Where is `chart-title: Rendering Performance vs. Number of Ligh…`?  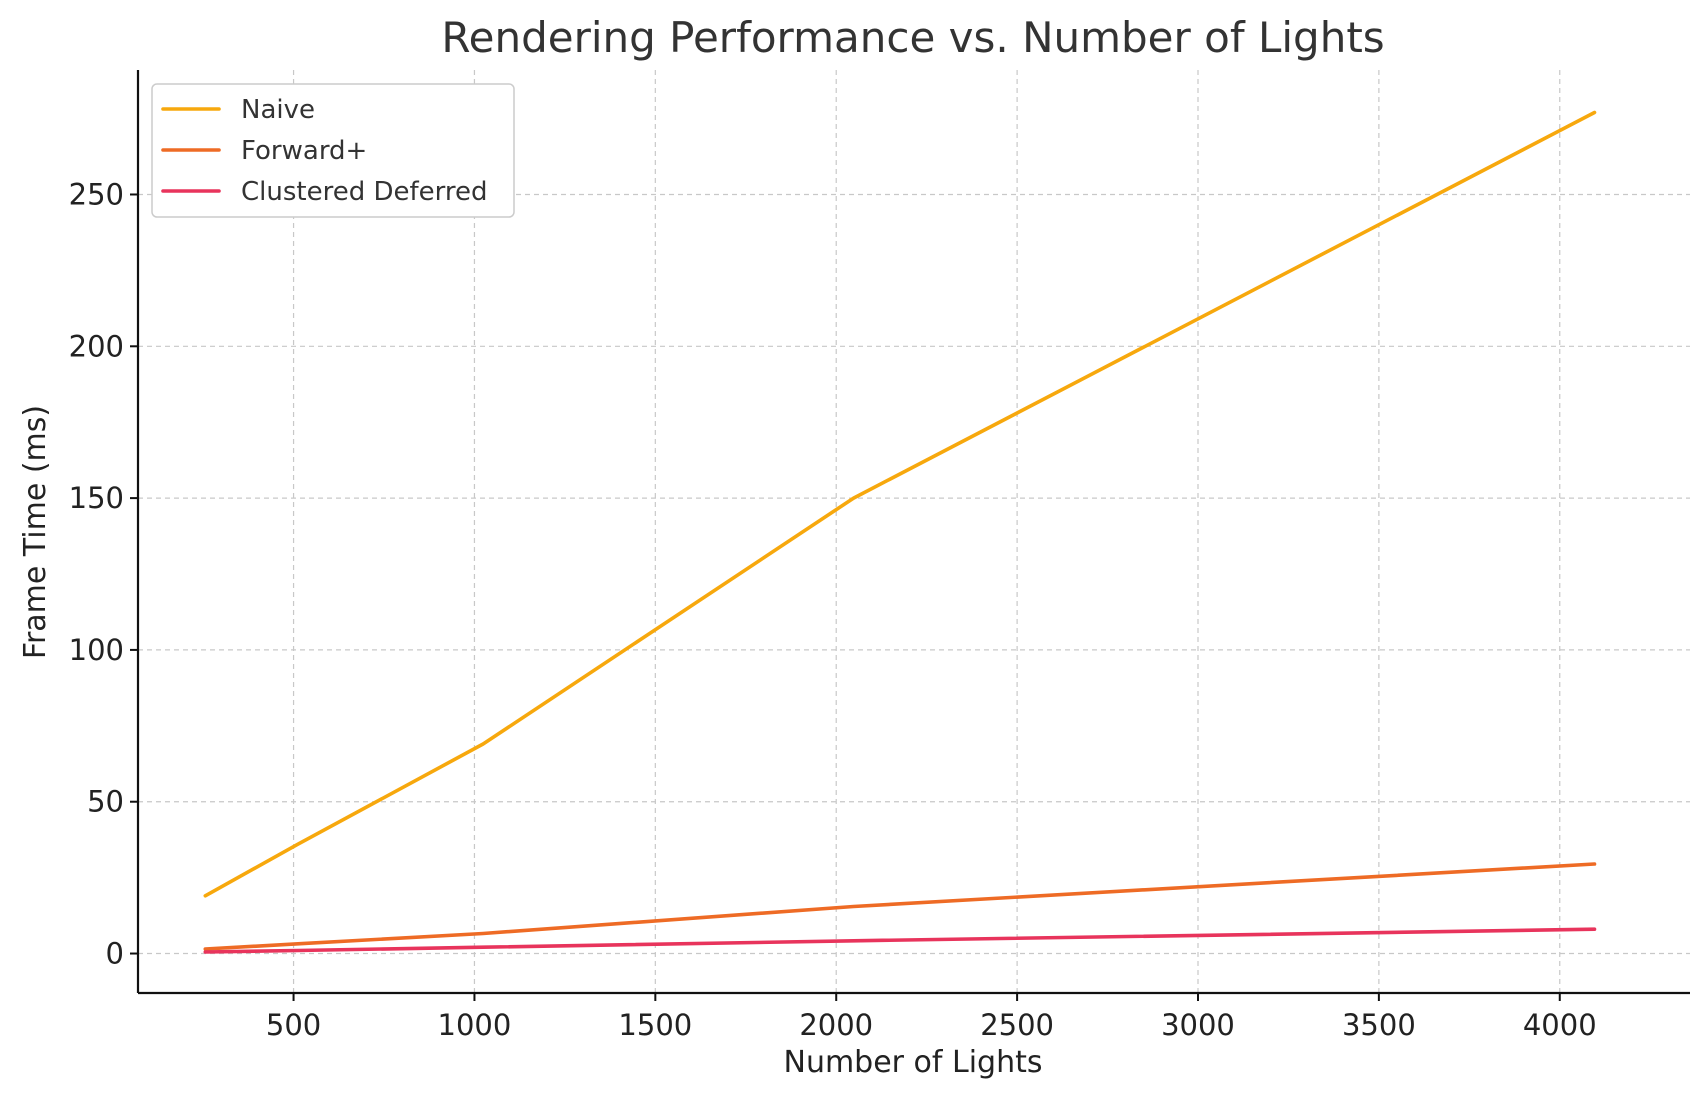
chart-title: Rendering Performance vs. Number of Ligh… is located at coordinates (912, 37).